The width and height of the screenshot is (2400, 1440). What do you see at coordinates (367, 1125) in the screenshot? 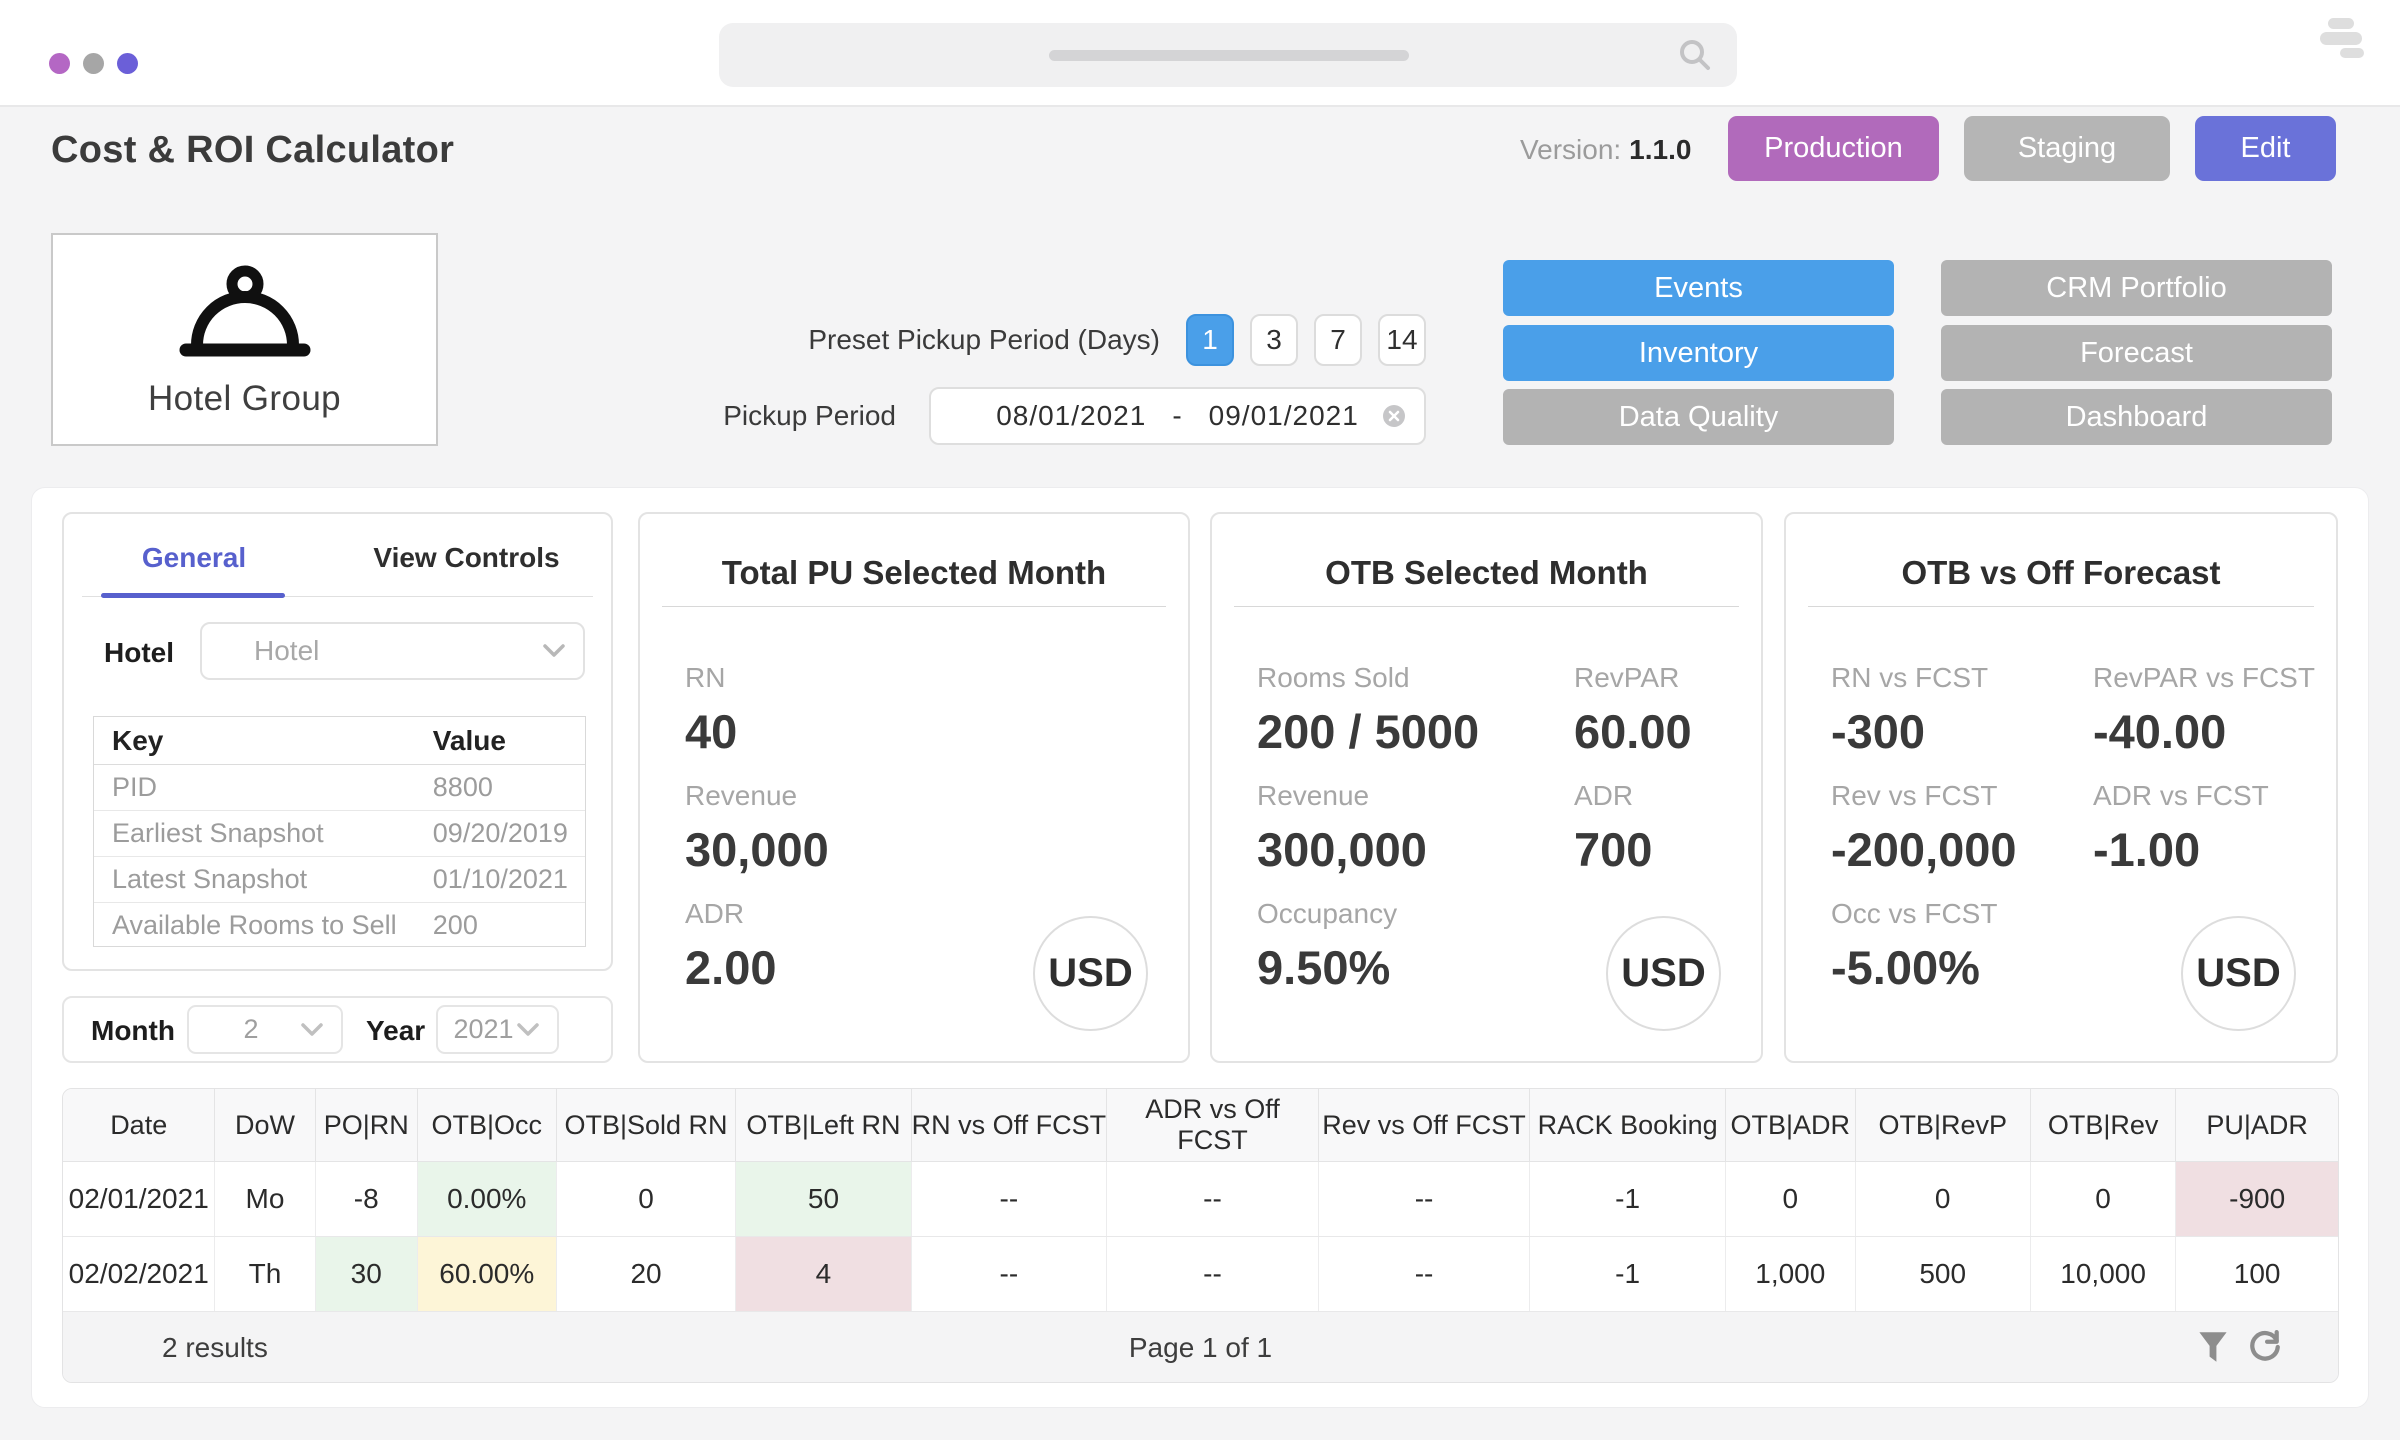
I see `column-header: PO|RN` at bounding box center [367, 1125].